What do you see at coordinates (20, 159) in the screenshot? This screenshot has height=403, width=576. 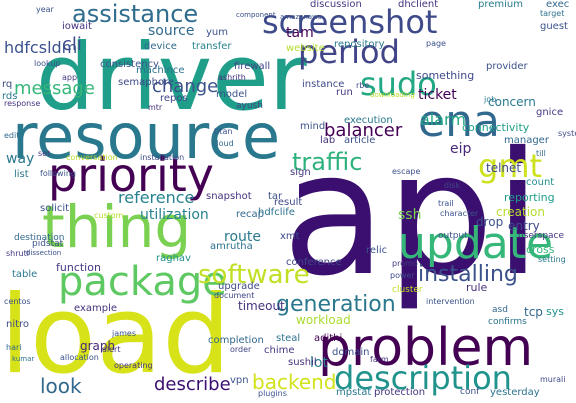 I see `word-way: way` at bounding box center [20, 159].